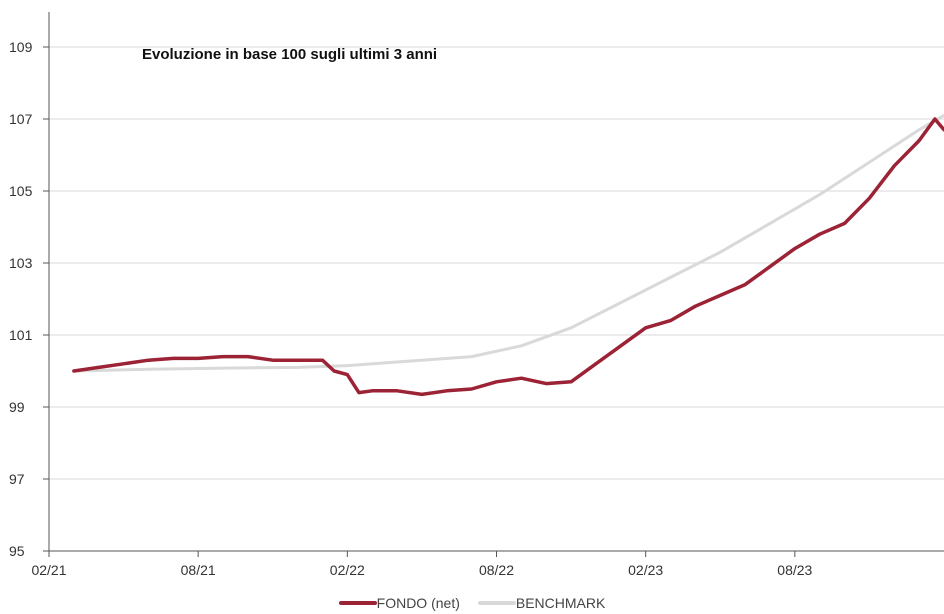 The width and height of the screenshot is (944, 614). Describe the element at coordinates (21, 263) in the screenshot. I see `y-tick-label: 103` at that location.